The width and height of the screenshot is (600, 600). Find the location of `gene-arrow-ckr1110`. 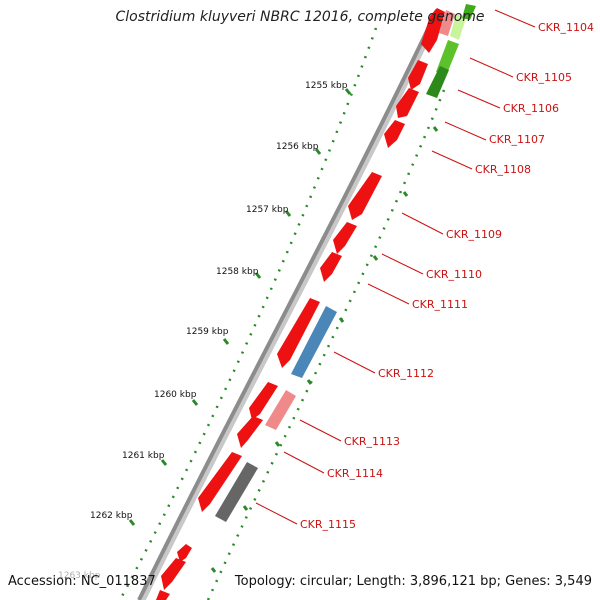

gene-arrow-ckr1110 is located at coordinates (345, 238).